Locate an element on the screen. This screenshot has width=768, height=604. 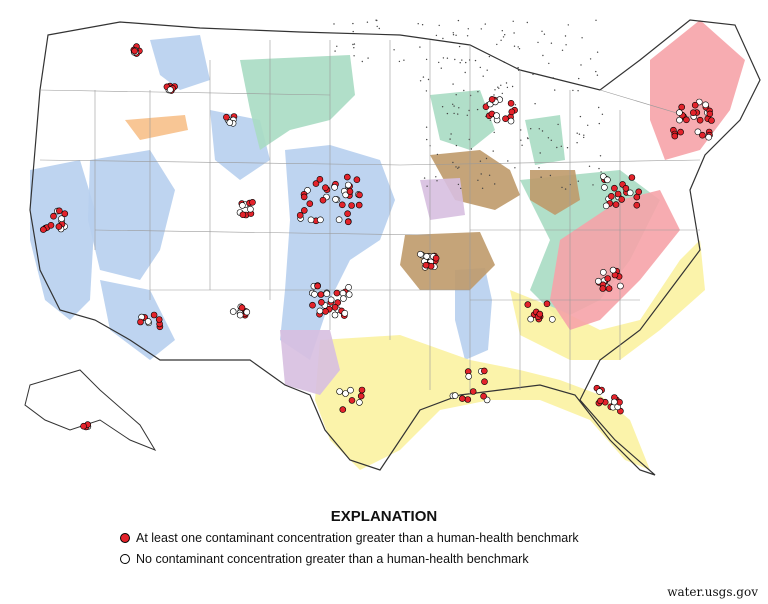
region-new-england is located at coordinates (697, 90).